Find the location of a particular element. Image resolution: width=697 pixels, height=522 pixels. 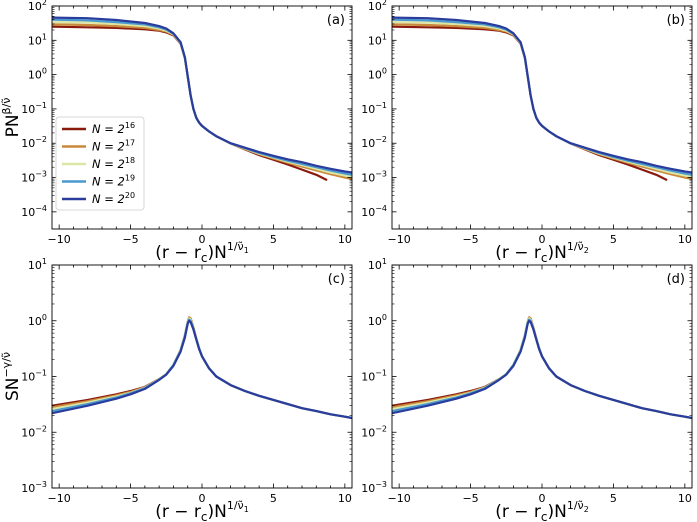

legend: N = 216 N = 217 N = 218 N = 219 N = 220 is located at coordinates (100, 163).